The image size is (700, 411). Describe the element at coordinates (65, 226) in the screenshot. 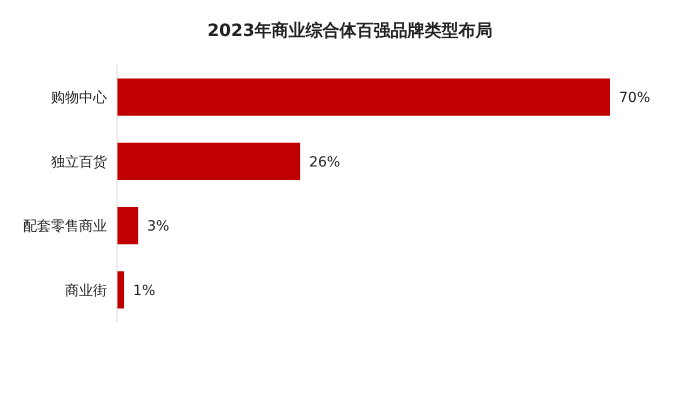

I see `category-label: 配套零售商业` at that location.